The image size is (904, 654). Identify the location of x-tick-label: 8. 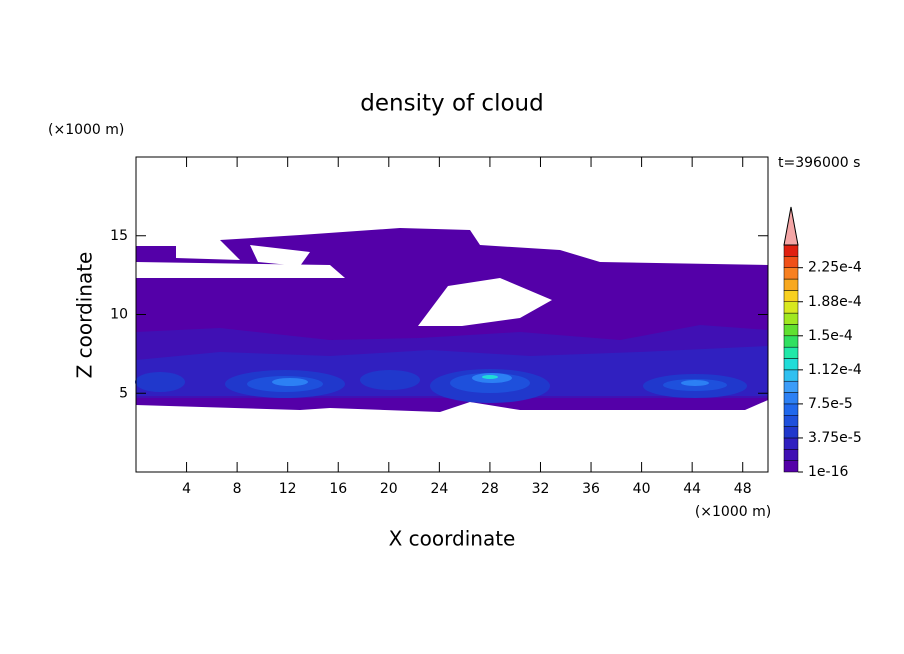
(237, 489).